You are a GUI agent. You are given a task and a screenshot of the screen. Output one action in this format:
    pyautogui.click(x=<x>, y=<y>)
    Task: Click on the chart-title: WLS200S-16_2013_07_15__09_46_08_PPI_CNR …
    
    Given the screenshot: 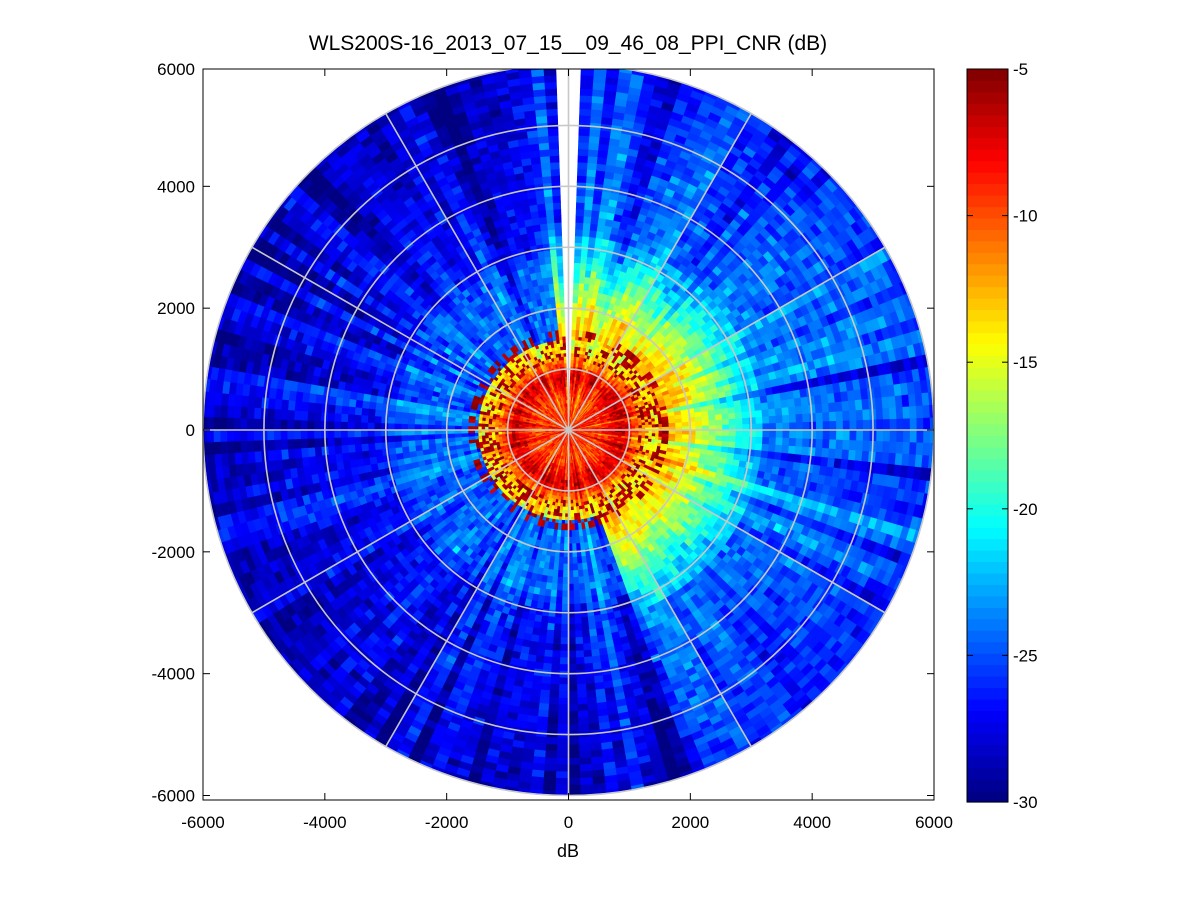 What is the action you would take?
    pyautogui.click(x=568, y=43)
    